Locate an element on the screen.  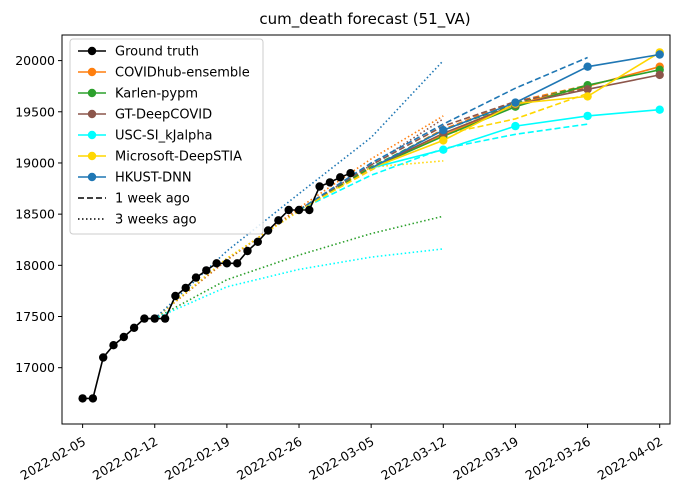
y-axis: 17000 17500 18000 18500 19000 19500 20000 is located at coordinates (38, 214).